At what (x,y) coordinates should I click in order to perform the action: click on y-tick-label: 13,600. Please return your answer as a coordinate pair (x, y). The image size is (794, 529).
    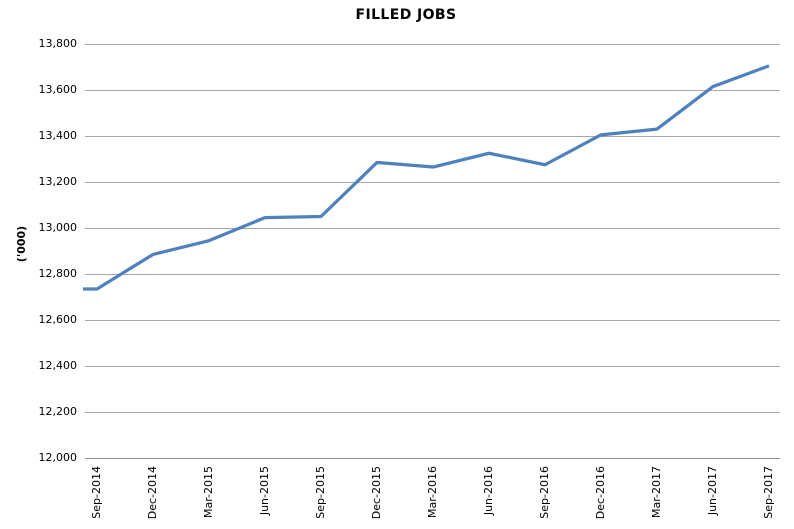
    Looking at the image, I should click on (58, 89).